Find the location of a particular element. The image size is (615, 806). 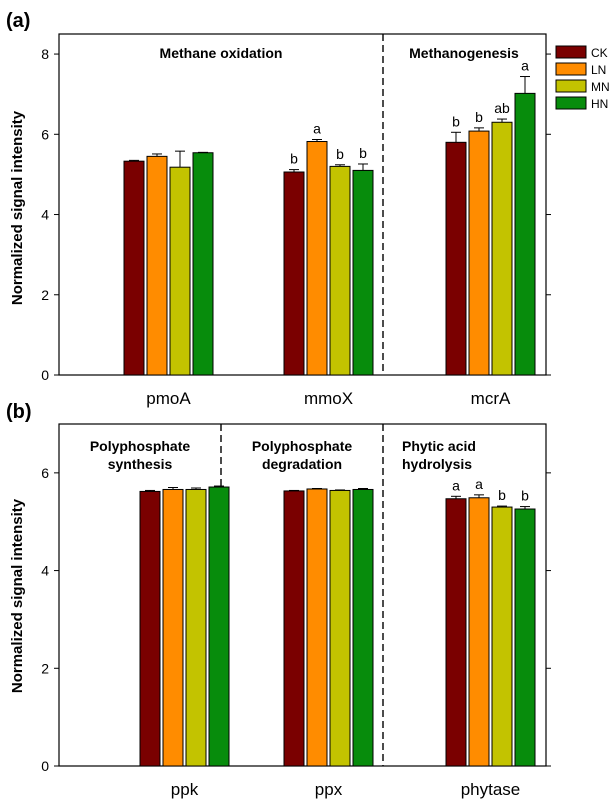

group-title: Methanogenesis is located at coordinates (464, 53).